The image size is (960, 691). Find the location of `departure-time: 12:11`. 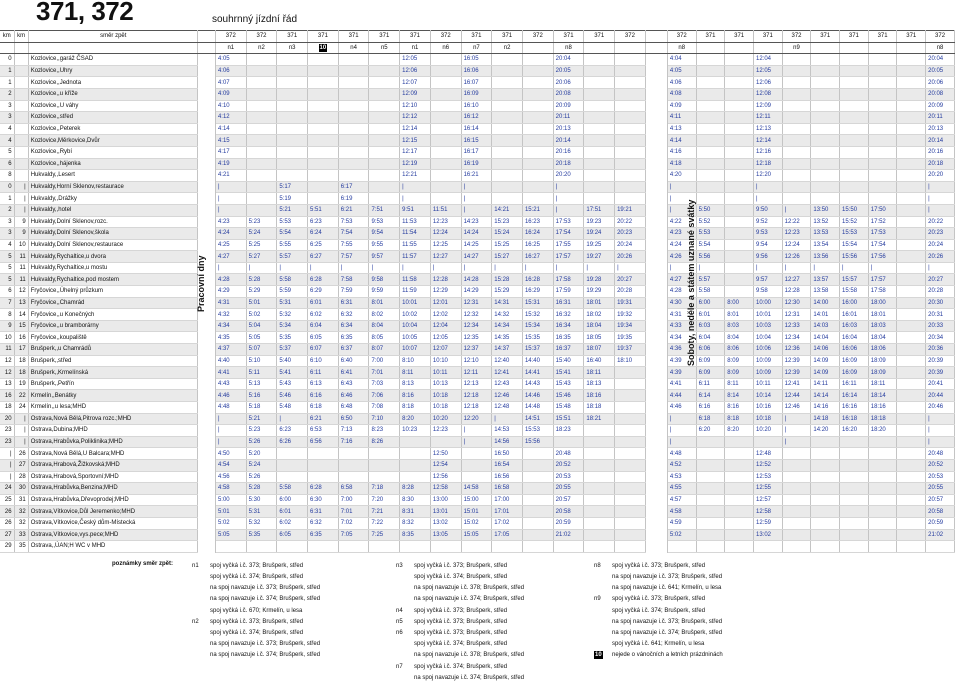

departure-time: 12:11 is located at coordinates (768, 117).